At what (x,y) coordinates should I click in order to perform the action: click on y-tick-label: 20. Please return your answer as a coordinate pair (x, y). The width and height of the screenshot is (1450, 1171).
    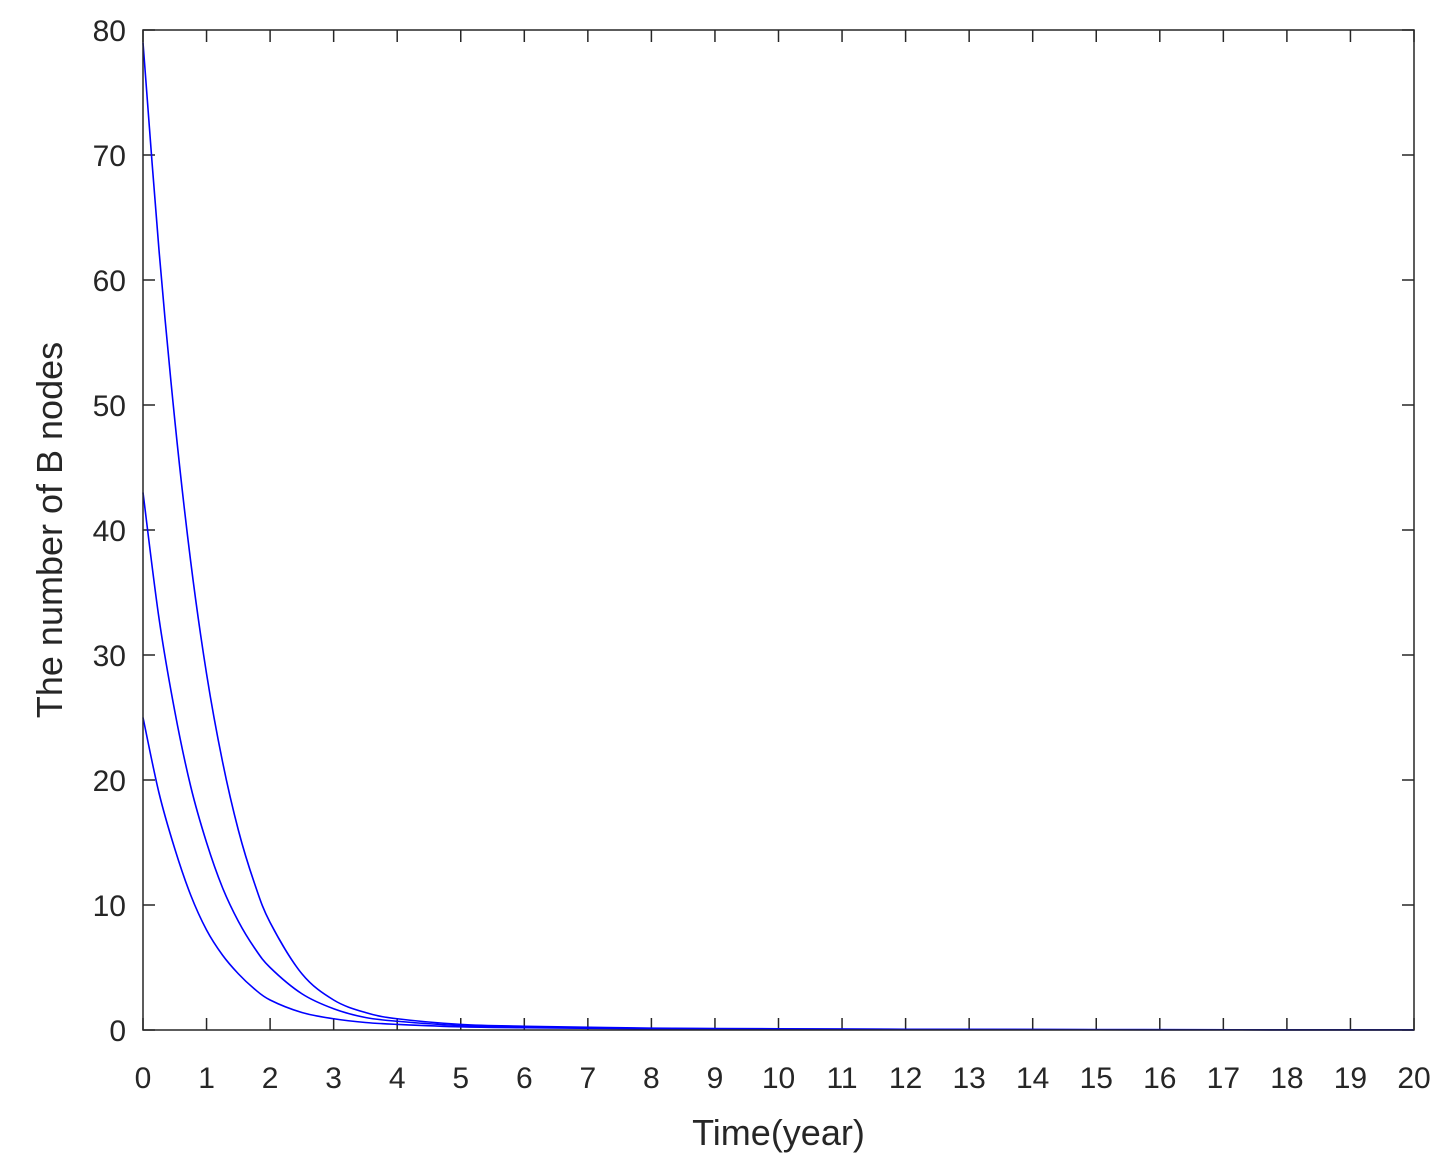
    Looking at the image, I should click on (109, 781).